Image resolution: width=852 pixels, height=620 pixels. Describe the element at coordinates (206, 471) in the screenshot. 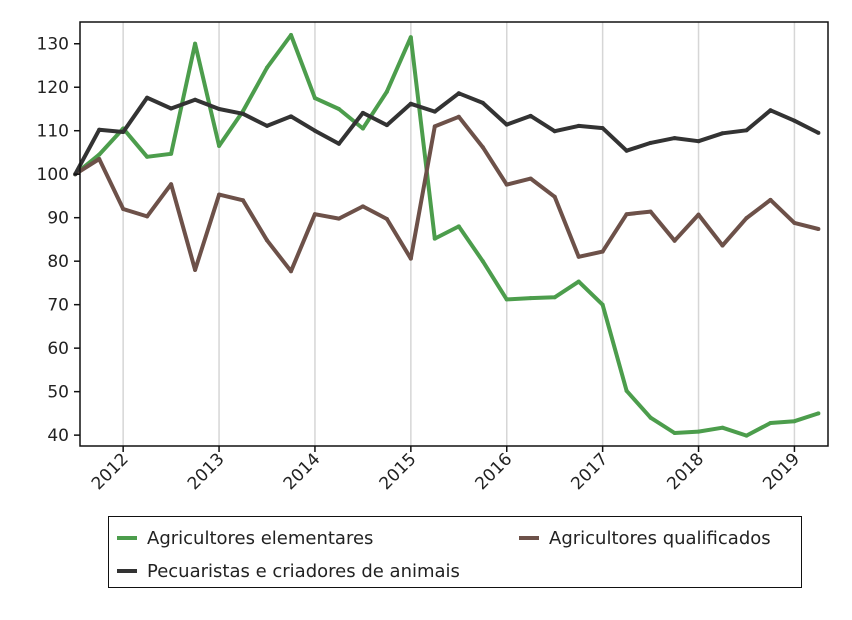

I see `x-tick-label: 2013` at that location.